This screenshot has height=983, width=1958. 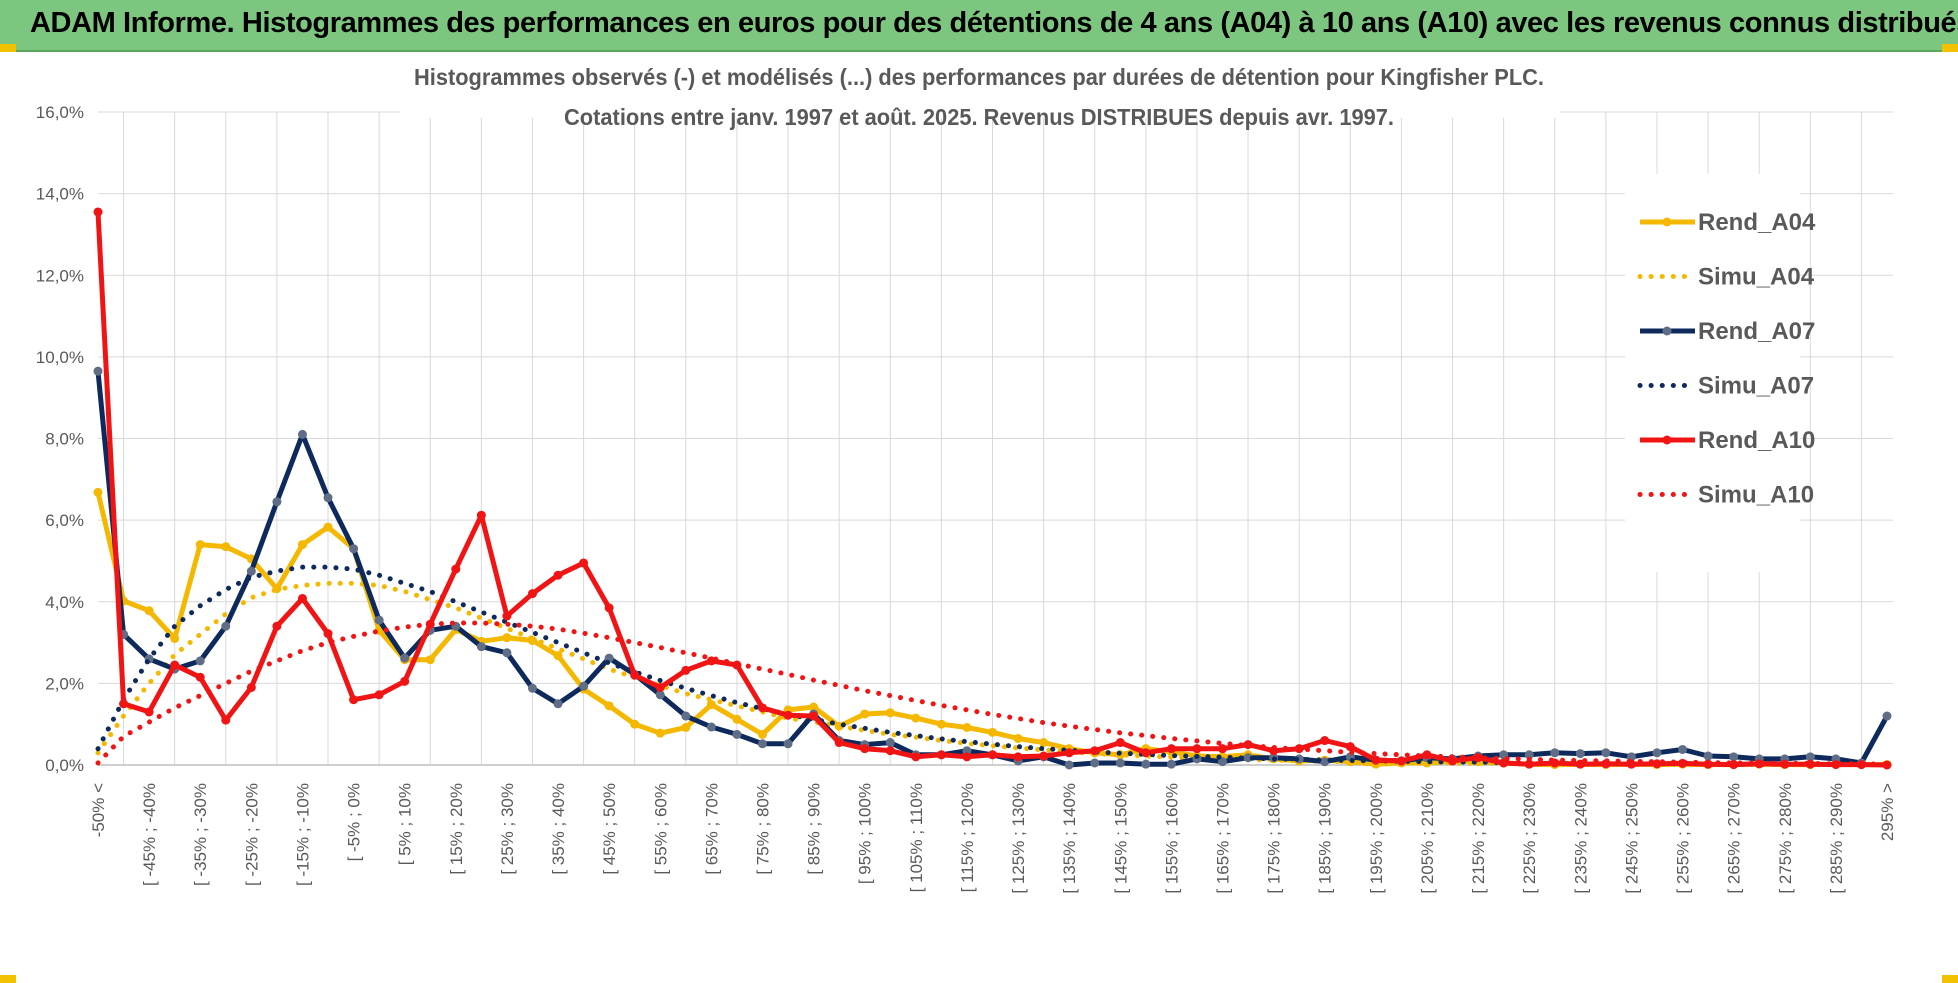 I want to click on corner-mark-bottom-left, so click(x=8, y=979).